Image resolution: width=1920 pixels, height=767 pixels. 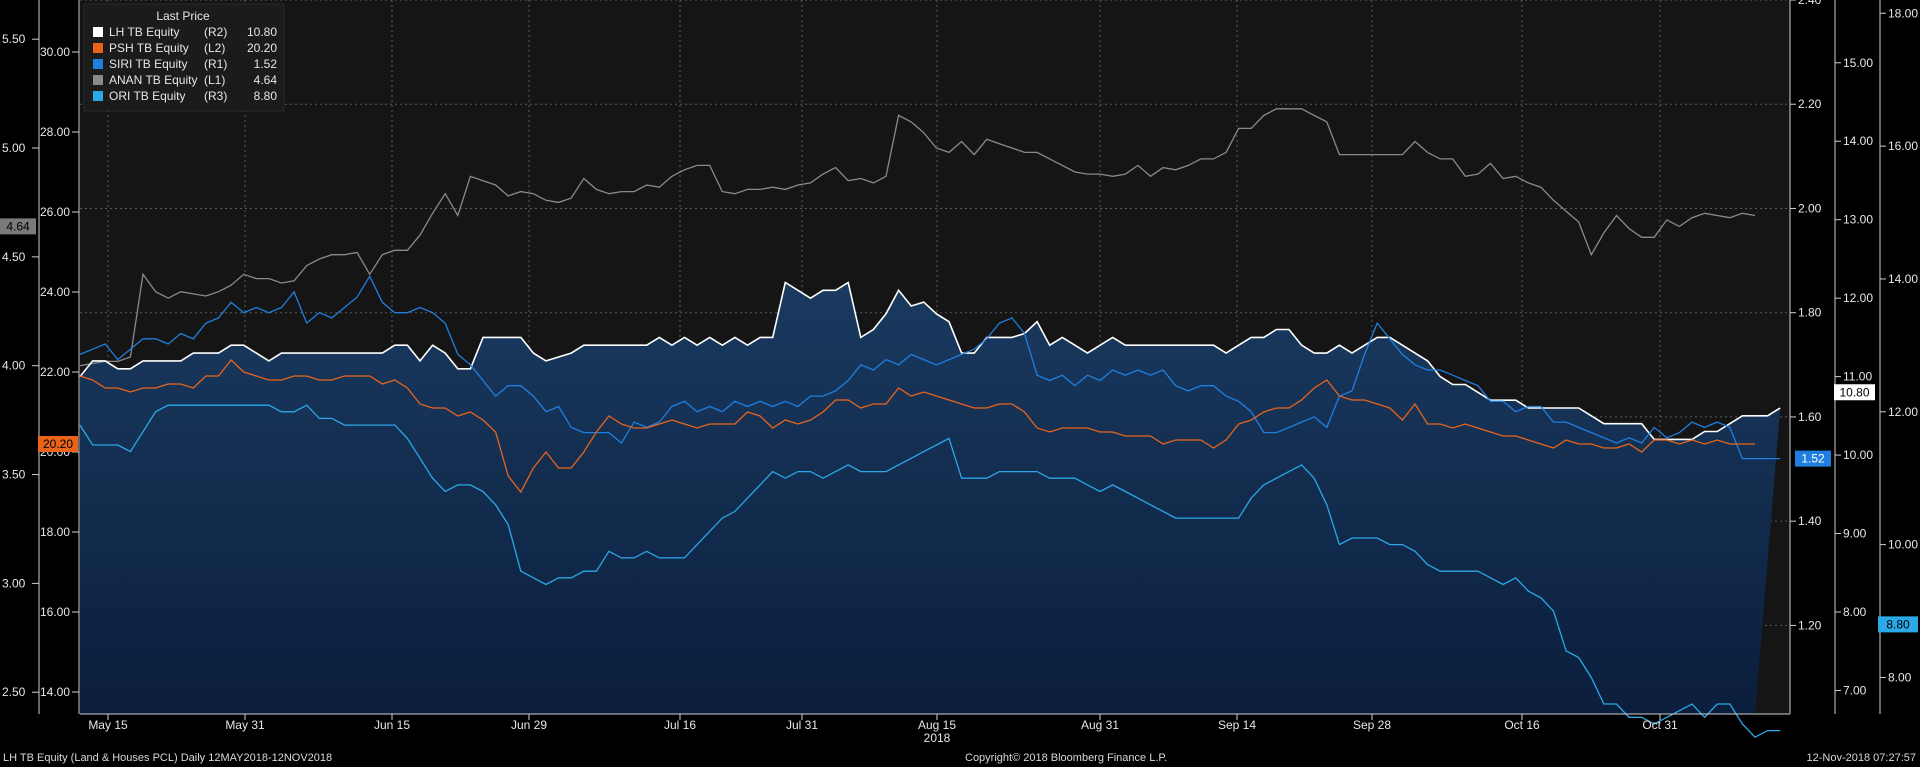 I want to click on r3-tick-label-2: 12.00, so click(x=1903, y=412).